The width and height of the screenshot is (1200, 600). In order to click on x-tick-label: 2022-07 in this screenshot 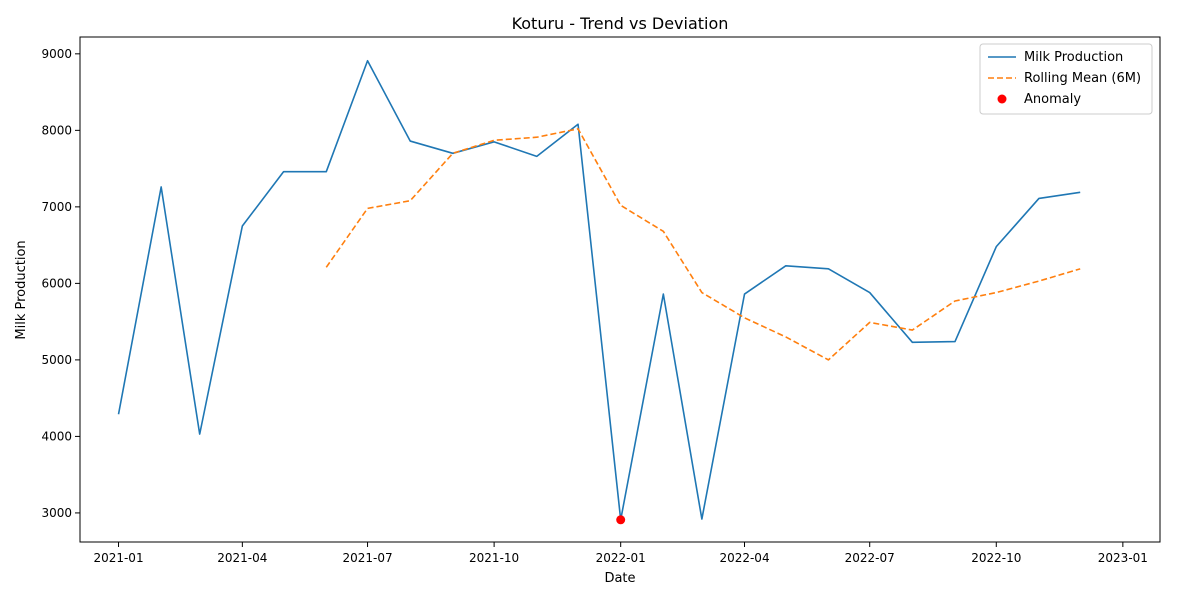, I will do `click(870, 558)`.